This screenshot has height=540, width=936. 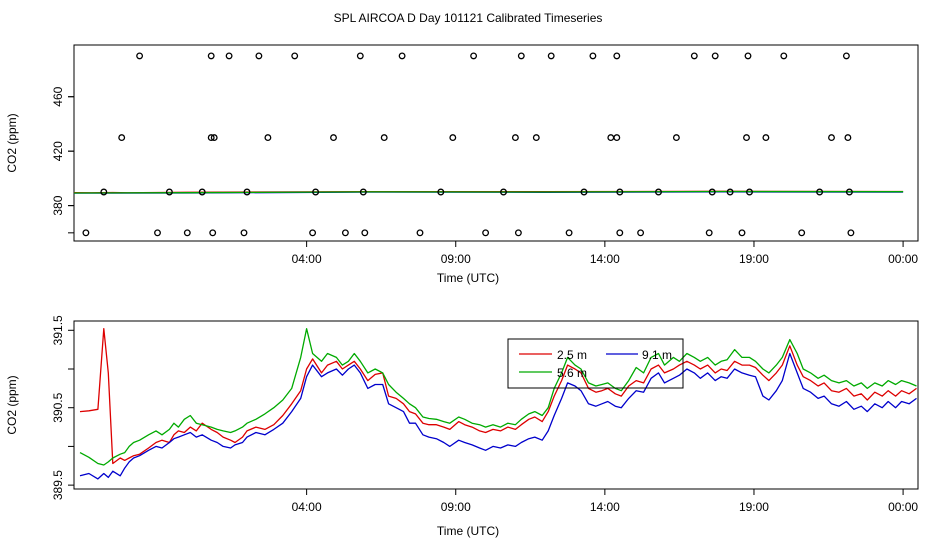 I want to click on top-y-axis-label: CO2 (ppm), so click(x=12, y=142).